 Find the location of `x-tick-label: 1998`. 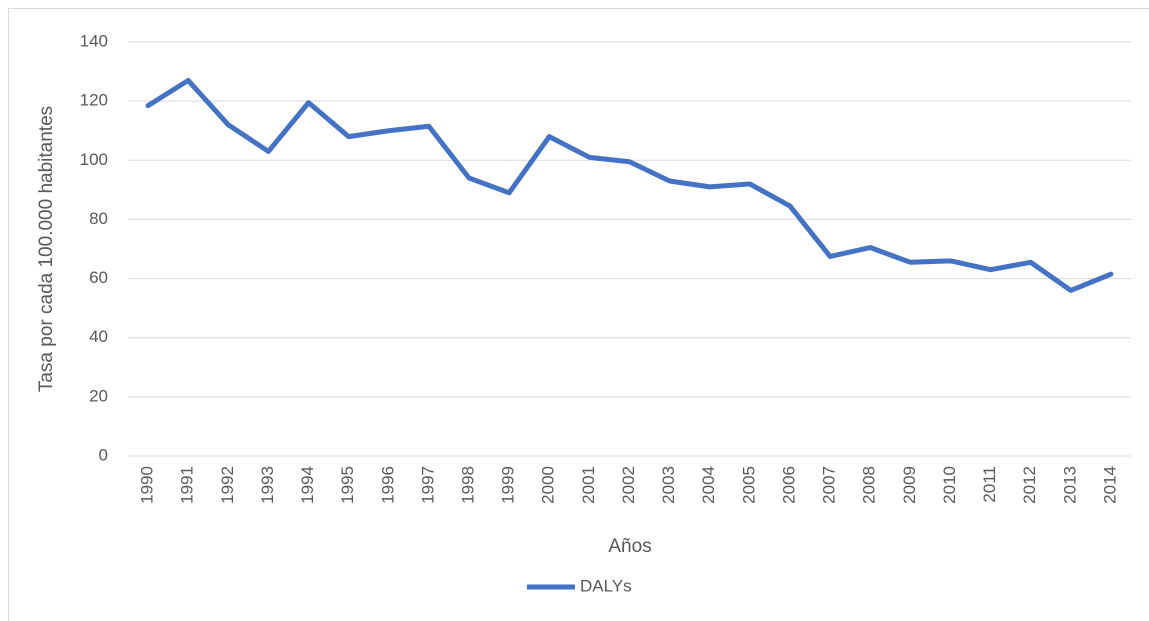

x-tick-label: 1998 is located at coordinates (468, 485).